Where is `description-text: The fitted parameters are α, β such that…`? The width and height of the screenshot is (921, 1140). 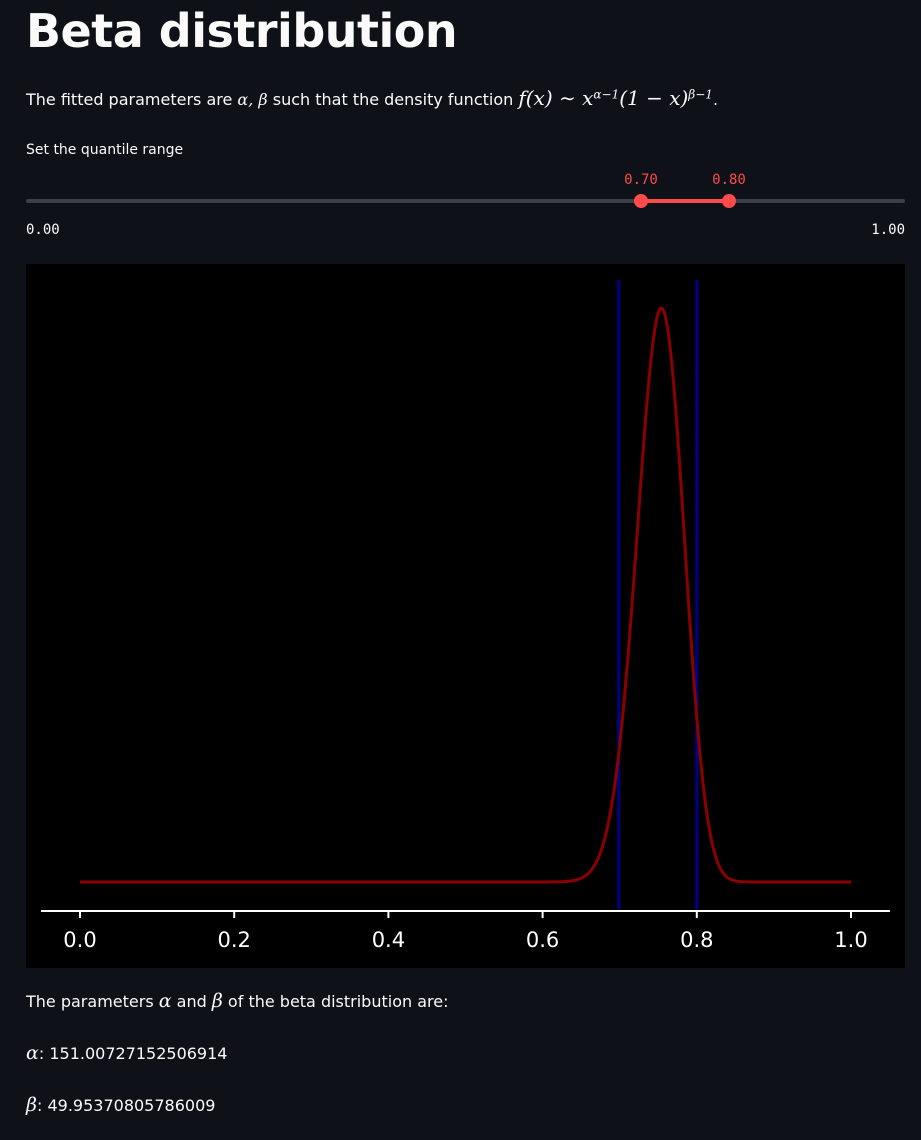 description-text: The fitted parameters are α, β such that… is located at coordinates (372, 98).